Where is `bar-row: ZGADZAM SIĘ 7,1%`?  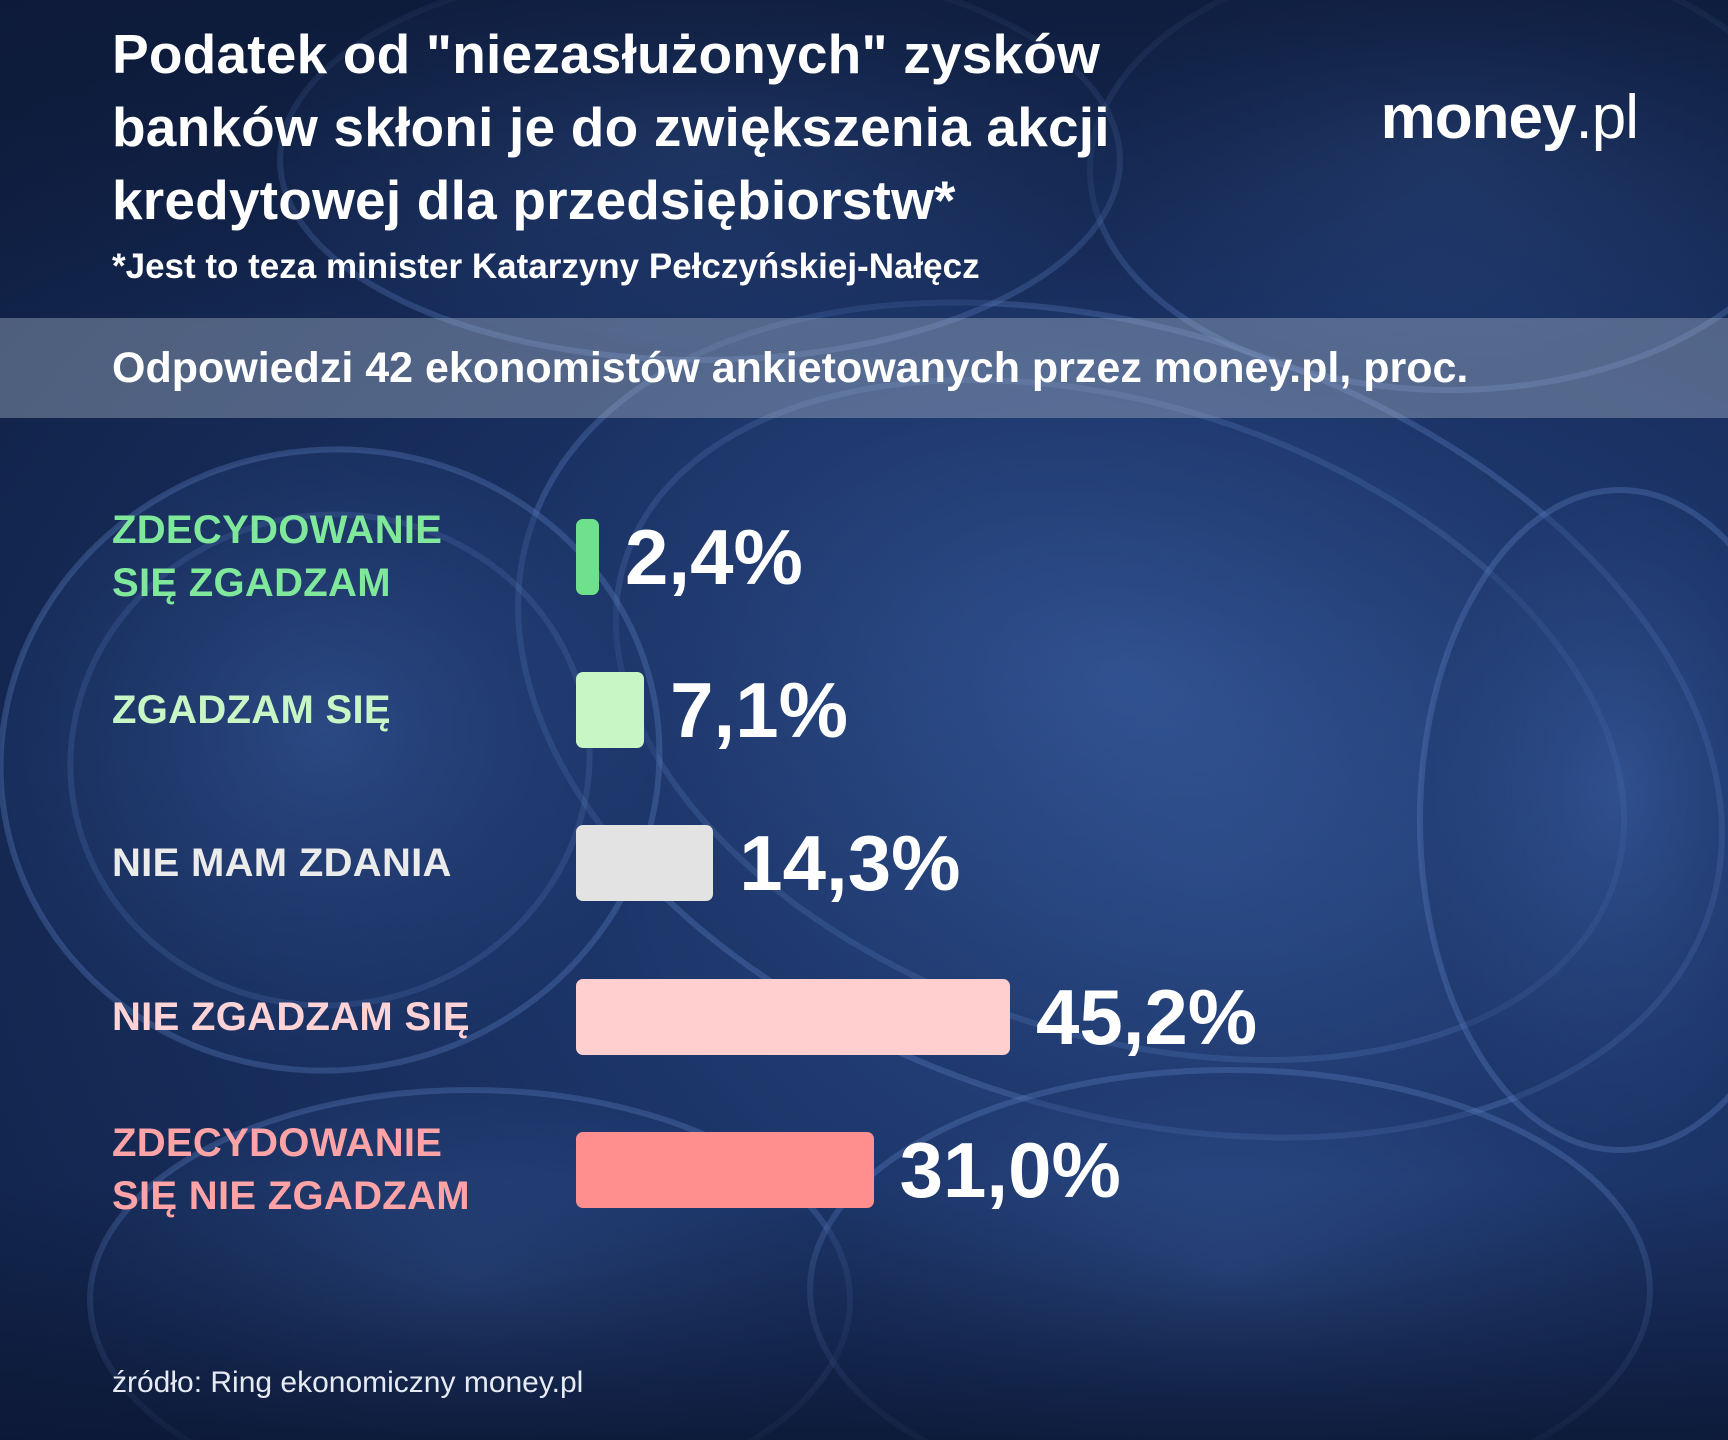 bar-row: ZGADZAM SIĘ 7,1% is located at coordinates (864, 710).